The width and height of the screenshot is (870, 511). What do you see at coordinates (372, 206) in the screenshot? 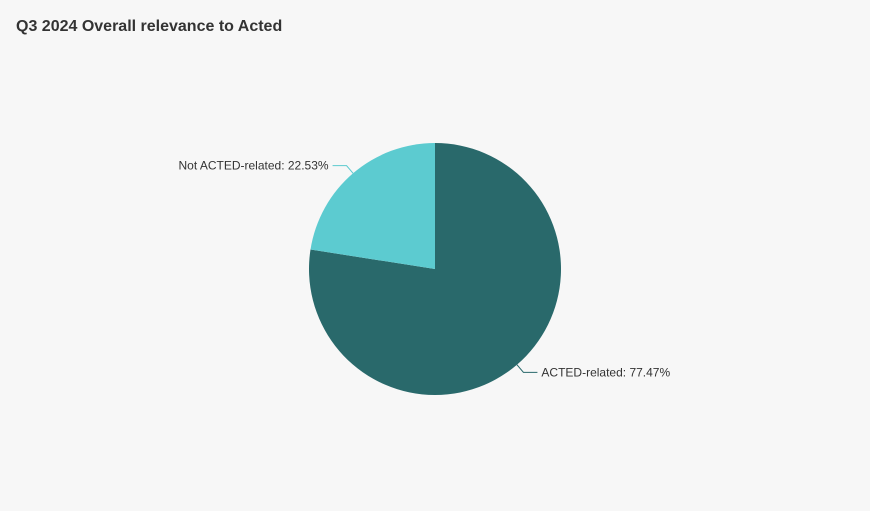
I see `pie-slice-not-acted-related` at bounding box center [372, 206].